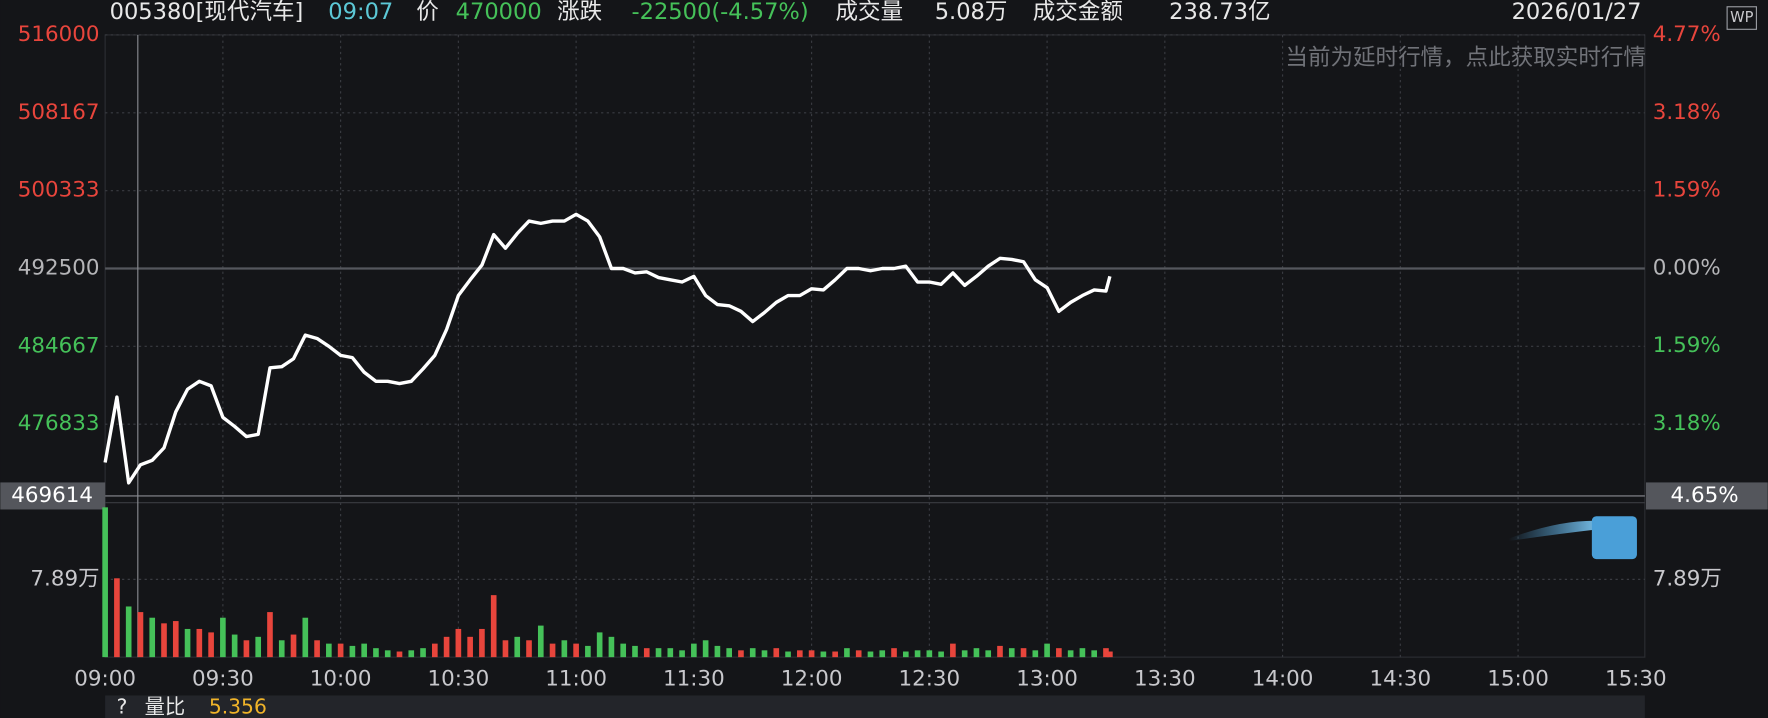 Image resolution: width=1768 pixels, height=718 pixels. I want to click on logo: WP, so click(1741, 17).